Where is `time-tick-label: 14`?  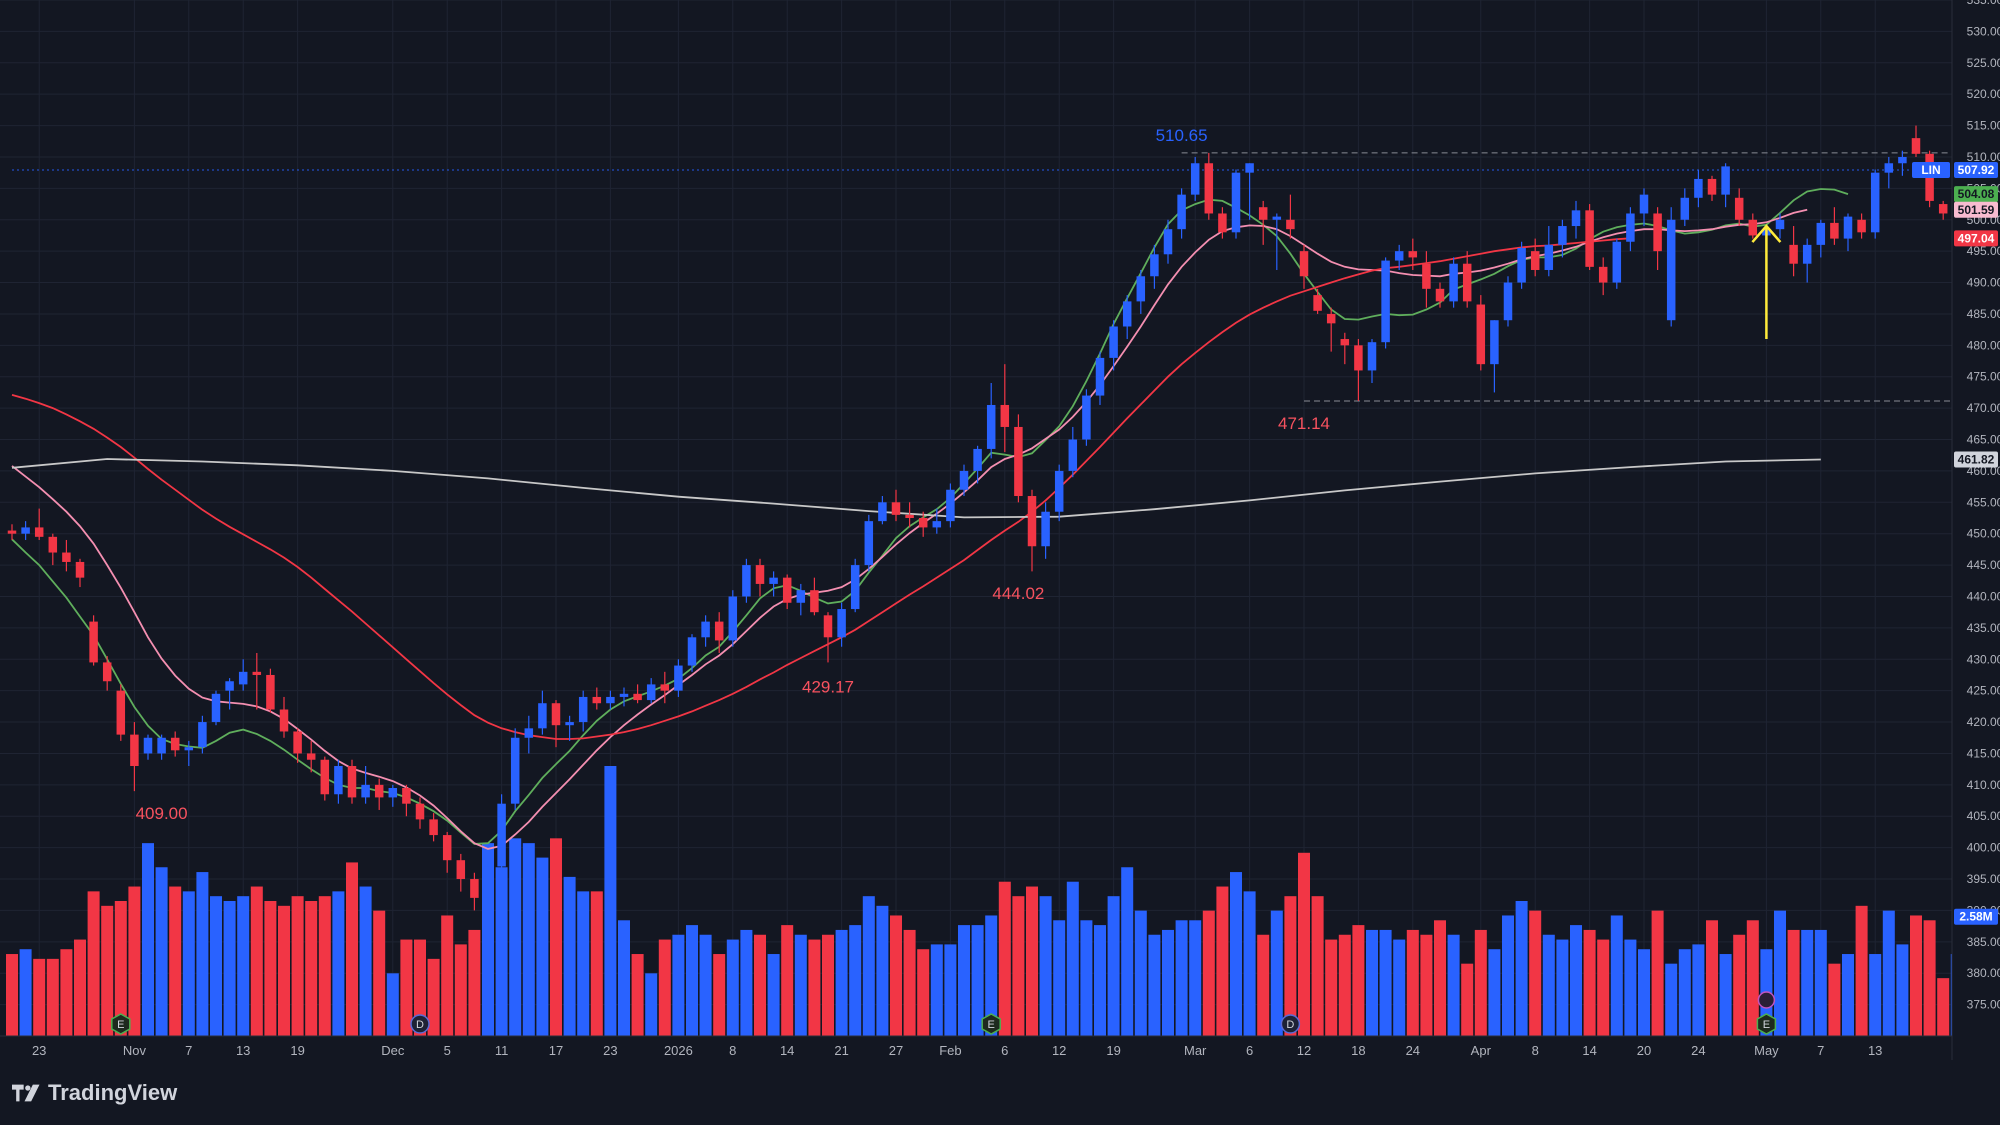 time-tick-label: 14 is located at coordinates (1589, 1050).